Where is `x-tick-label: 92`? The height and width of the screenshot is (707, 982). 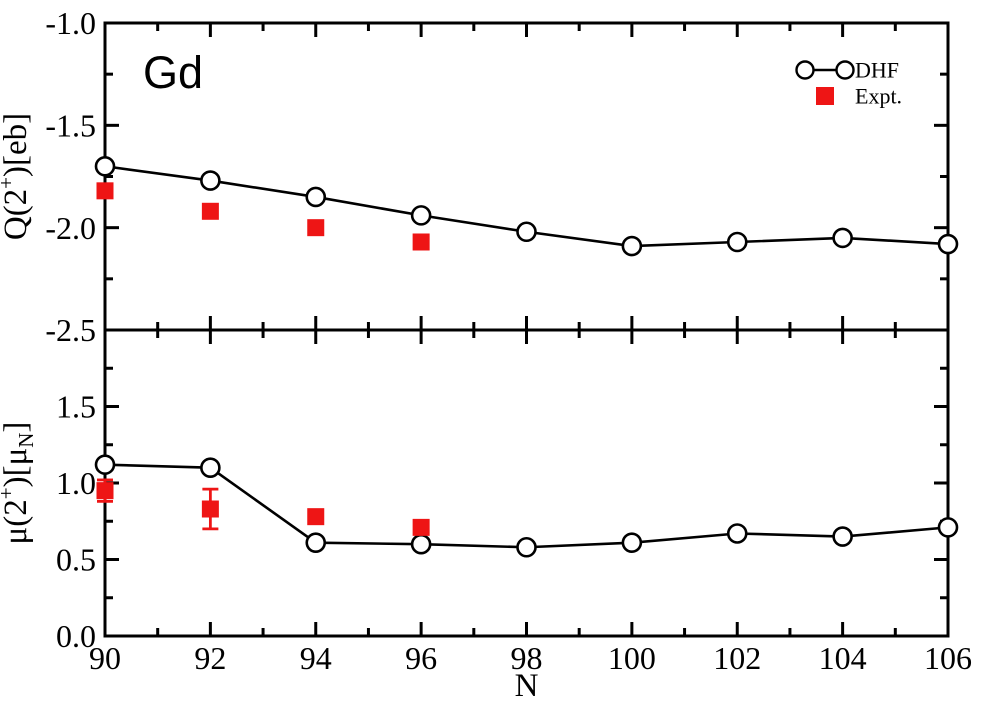 x-tick-label: 92 is located at coordinates (210, 658).